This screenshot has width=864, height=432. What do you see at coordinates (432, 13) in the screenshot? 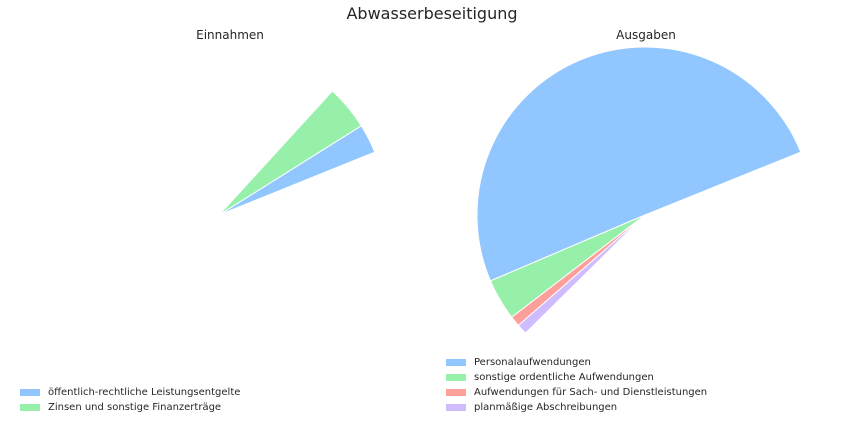
I see `figure-title: Abwasserbeseitigung` at bounding box center [432, 13].